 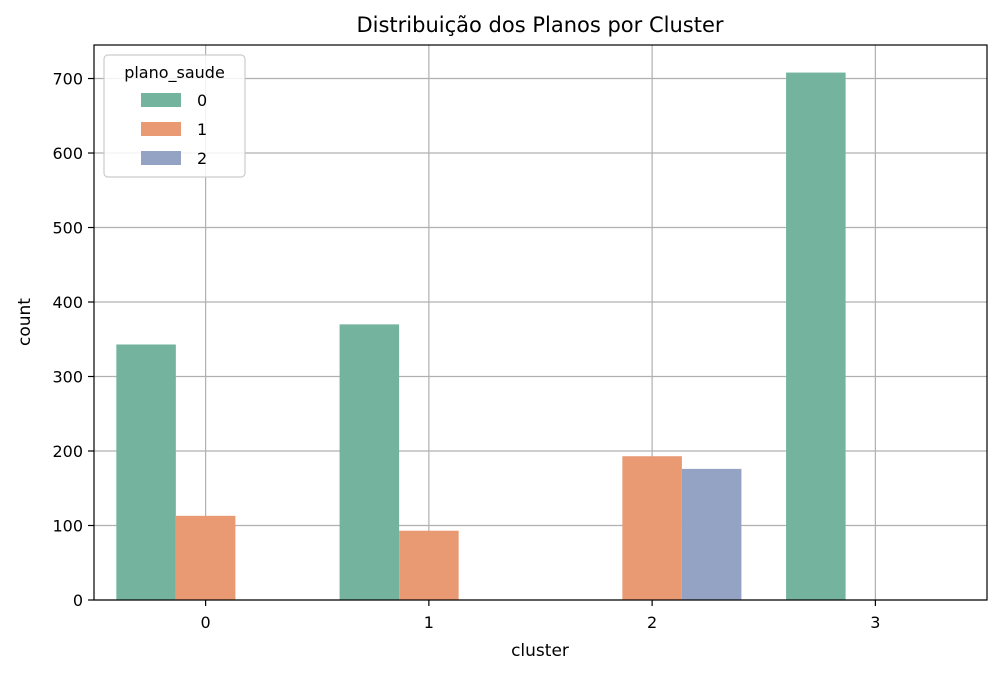 I want to click on y-tick-label: 200, so click(x=67, y=451).